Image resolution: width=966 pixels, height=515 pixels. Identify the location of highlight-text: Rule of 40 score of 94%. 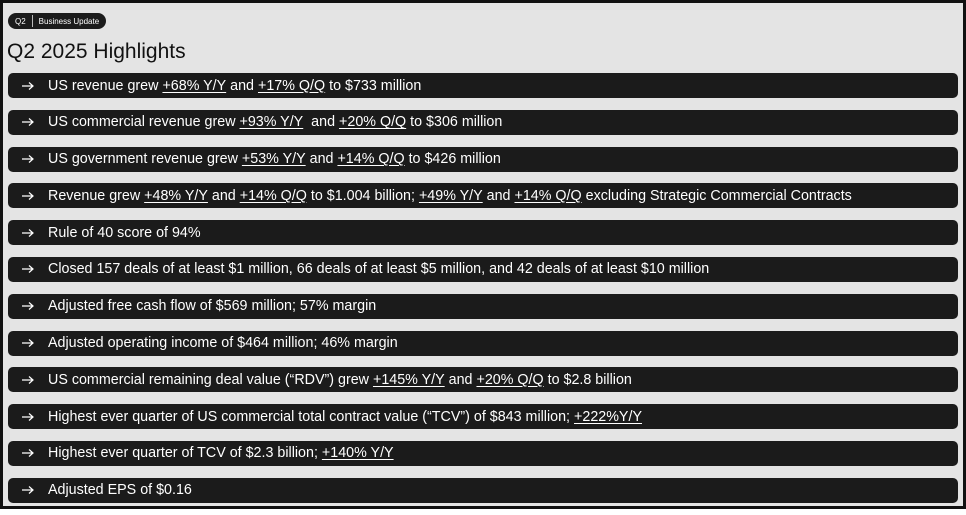
(124, 232).